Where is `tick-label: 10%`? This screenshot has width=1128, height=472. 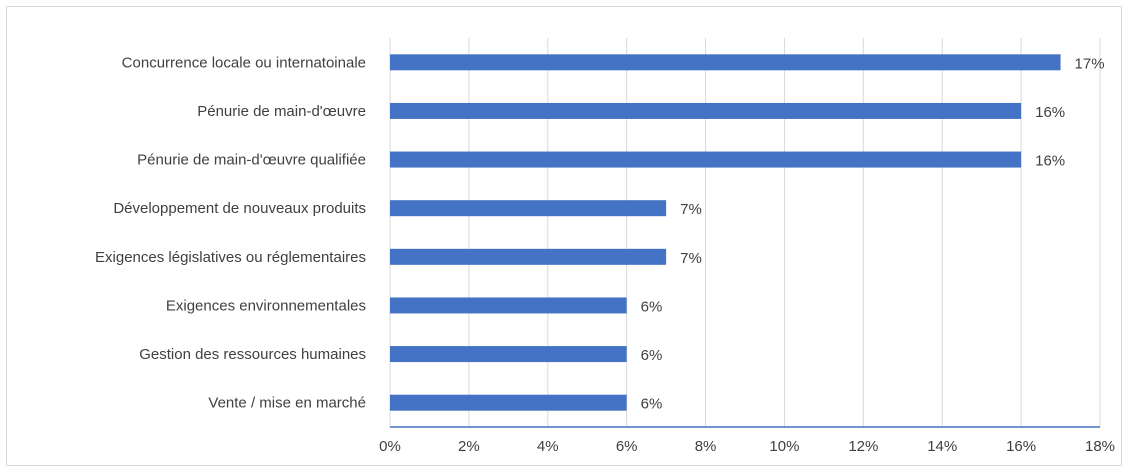 tick-label: 10% is located at coordinates (784, 446).